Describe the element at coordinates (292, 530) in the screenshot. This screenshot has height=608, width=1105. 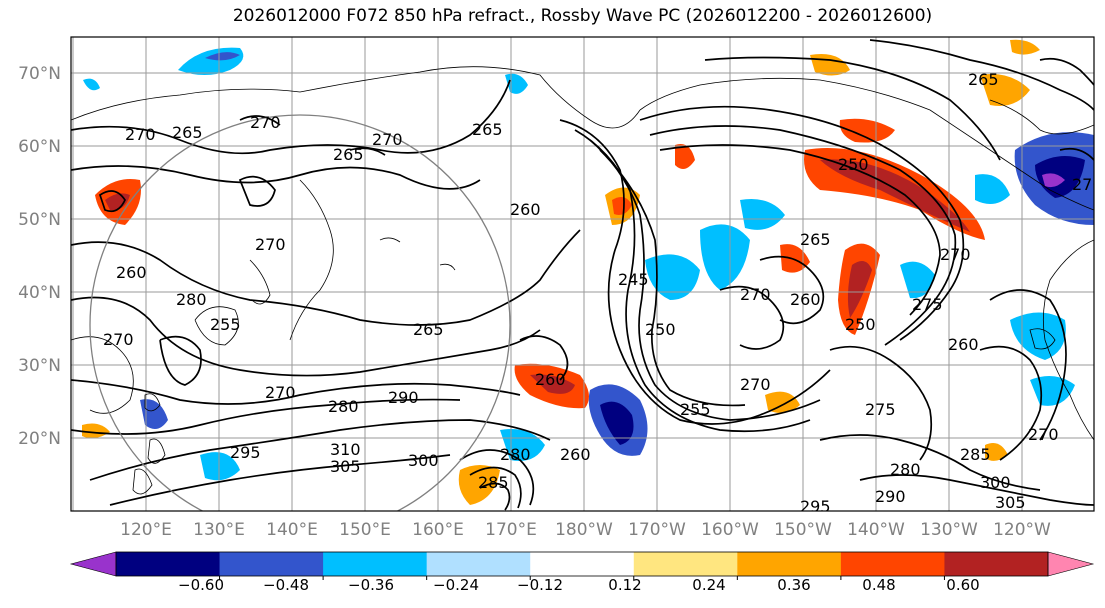
I see `lon-label: 140°E` at that location.